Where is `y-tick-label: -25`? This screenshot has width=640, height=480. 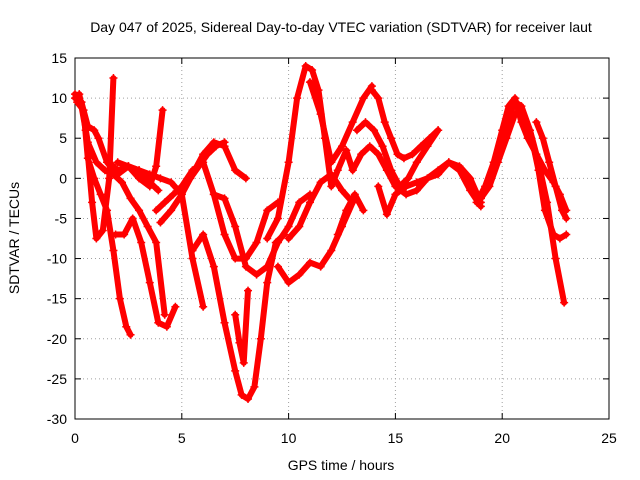 y-tick-label: -25 is located at coordinates (57, 379).